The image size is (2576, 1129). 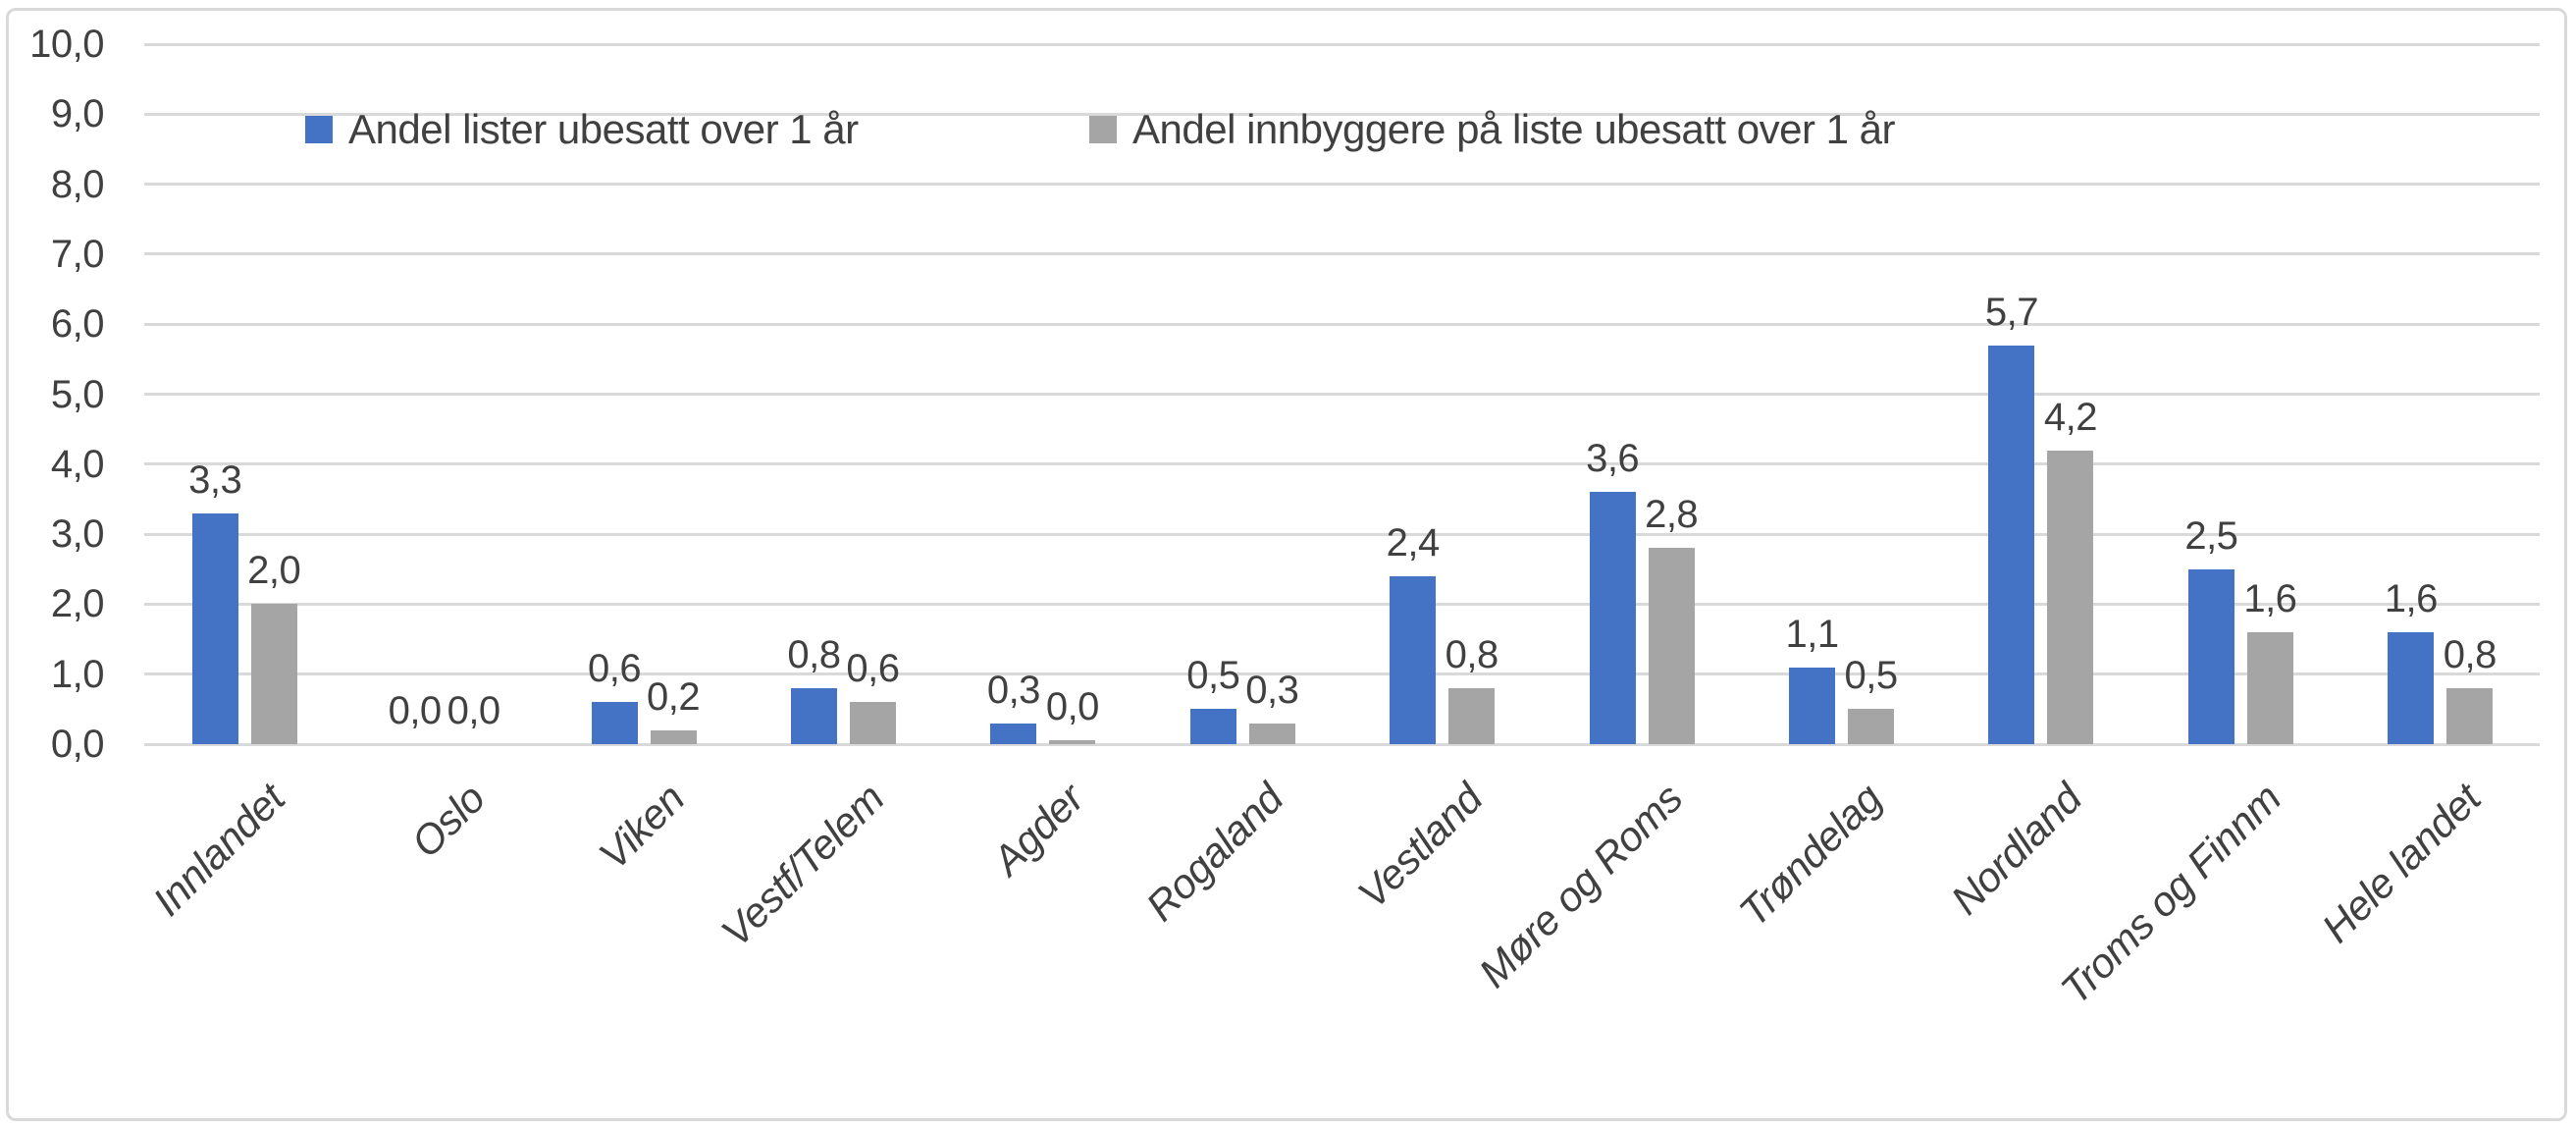 I want to click on bar-data-label: 3,3, so click(x=215, y=479).